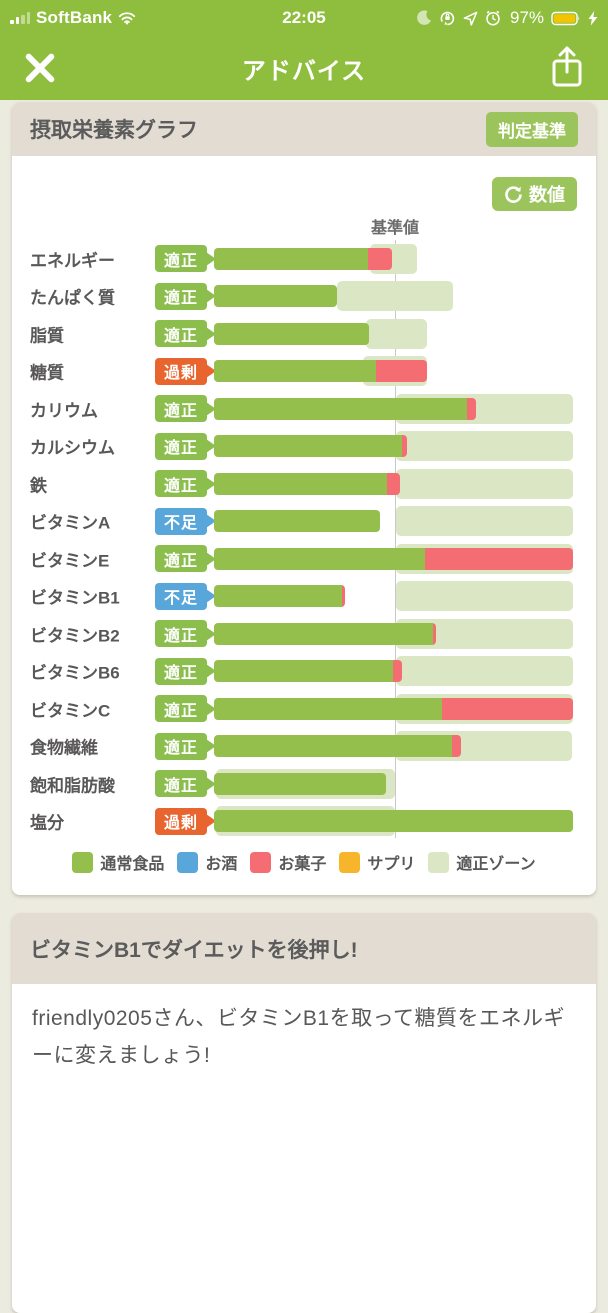 This screenshot has width=608, height=1313. What do you see at coordinates (132, 864) in the screenshot?
I see `legend-label: 通常食品` at bounding box center [132, 864].